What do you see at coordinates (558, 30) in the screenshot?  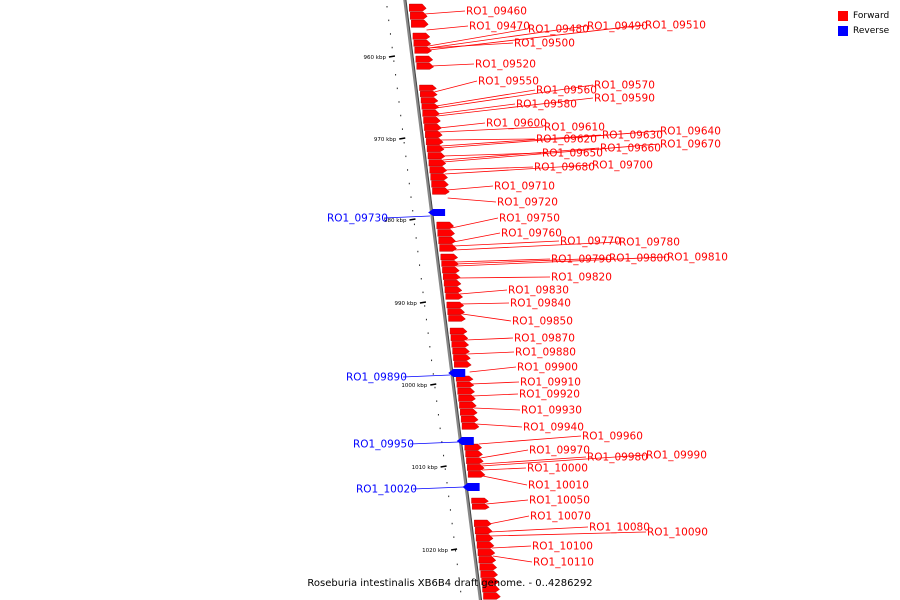 I see `gene-label-ro1_09480: RO1_09480` at bounding box center [558, 30].